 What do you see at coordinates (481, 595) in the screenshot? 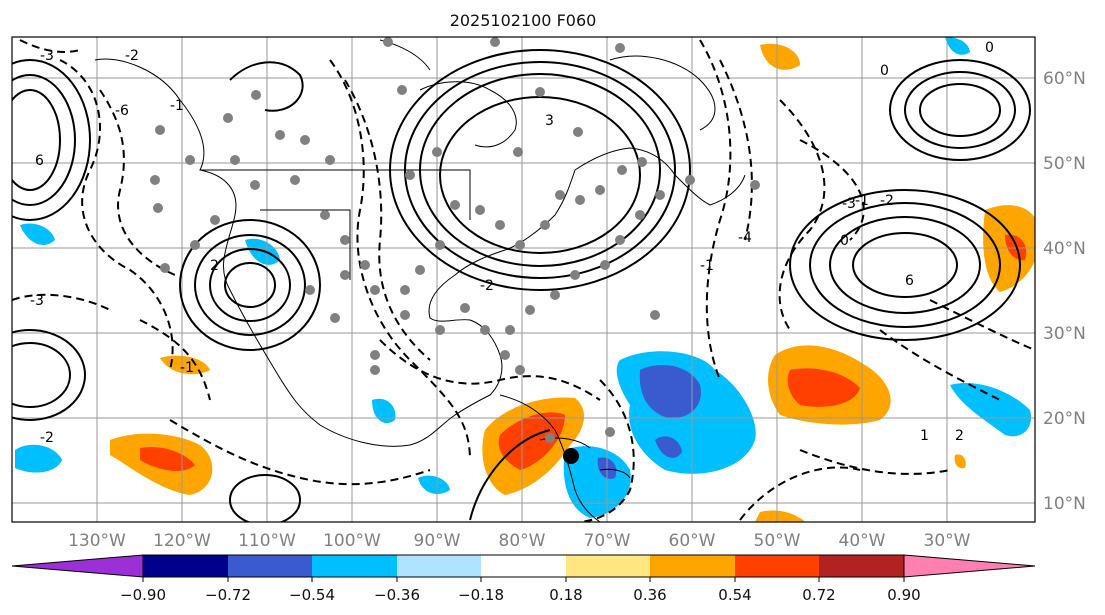
I see `colorbar-tick: −0.18` at bounding box center [481, 595].